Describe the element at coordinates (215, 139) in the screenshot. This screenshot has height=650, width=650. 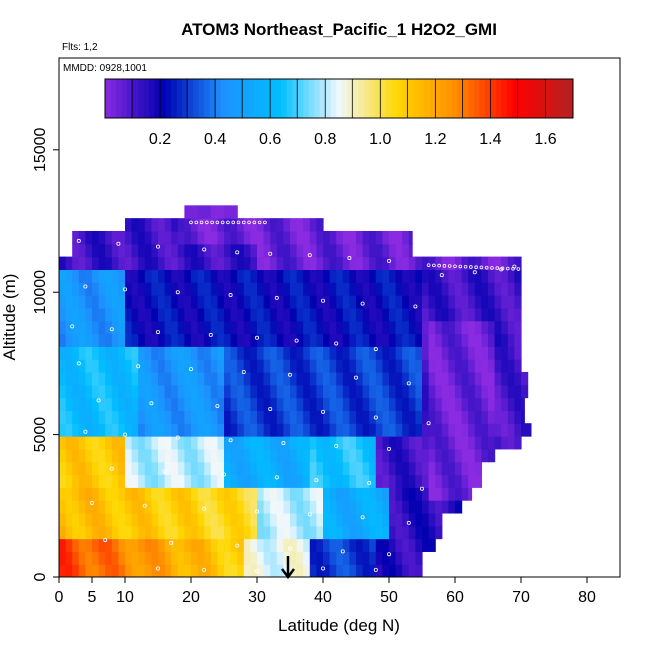
I see `colorbar-tick-label: 0.4` at that location.